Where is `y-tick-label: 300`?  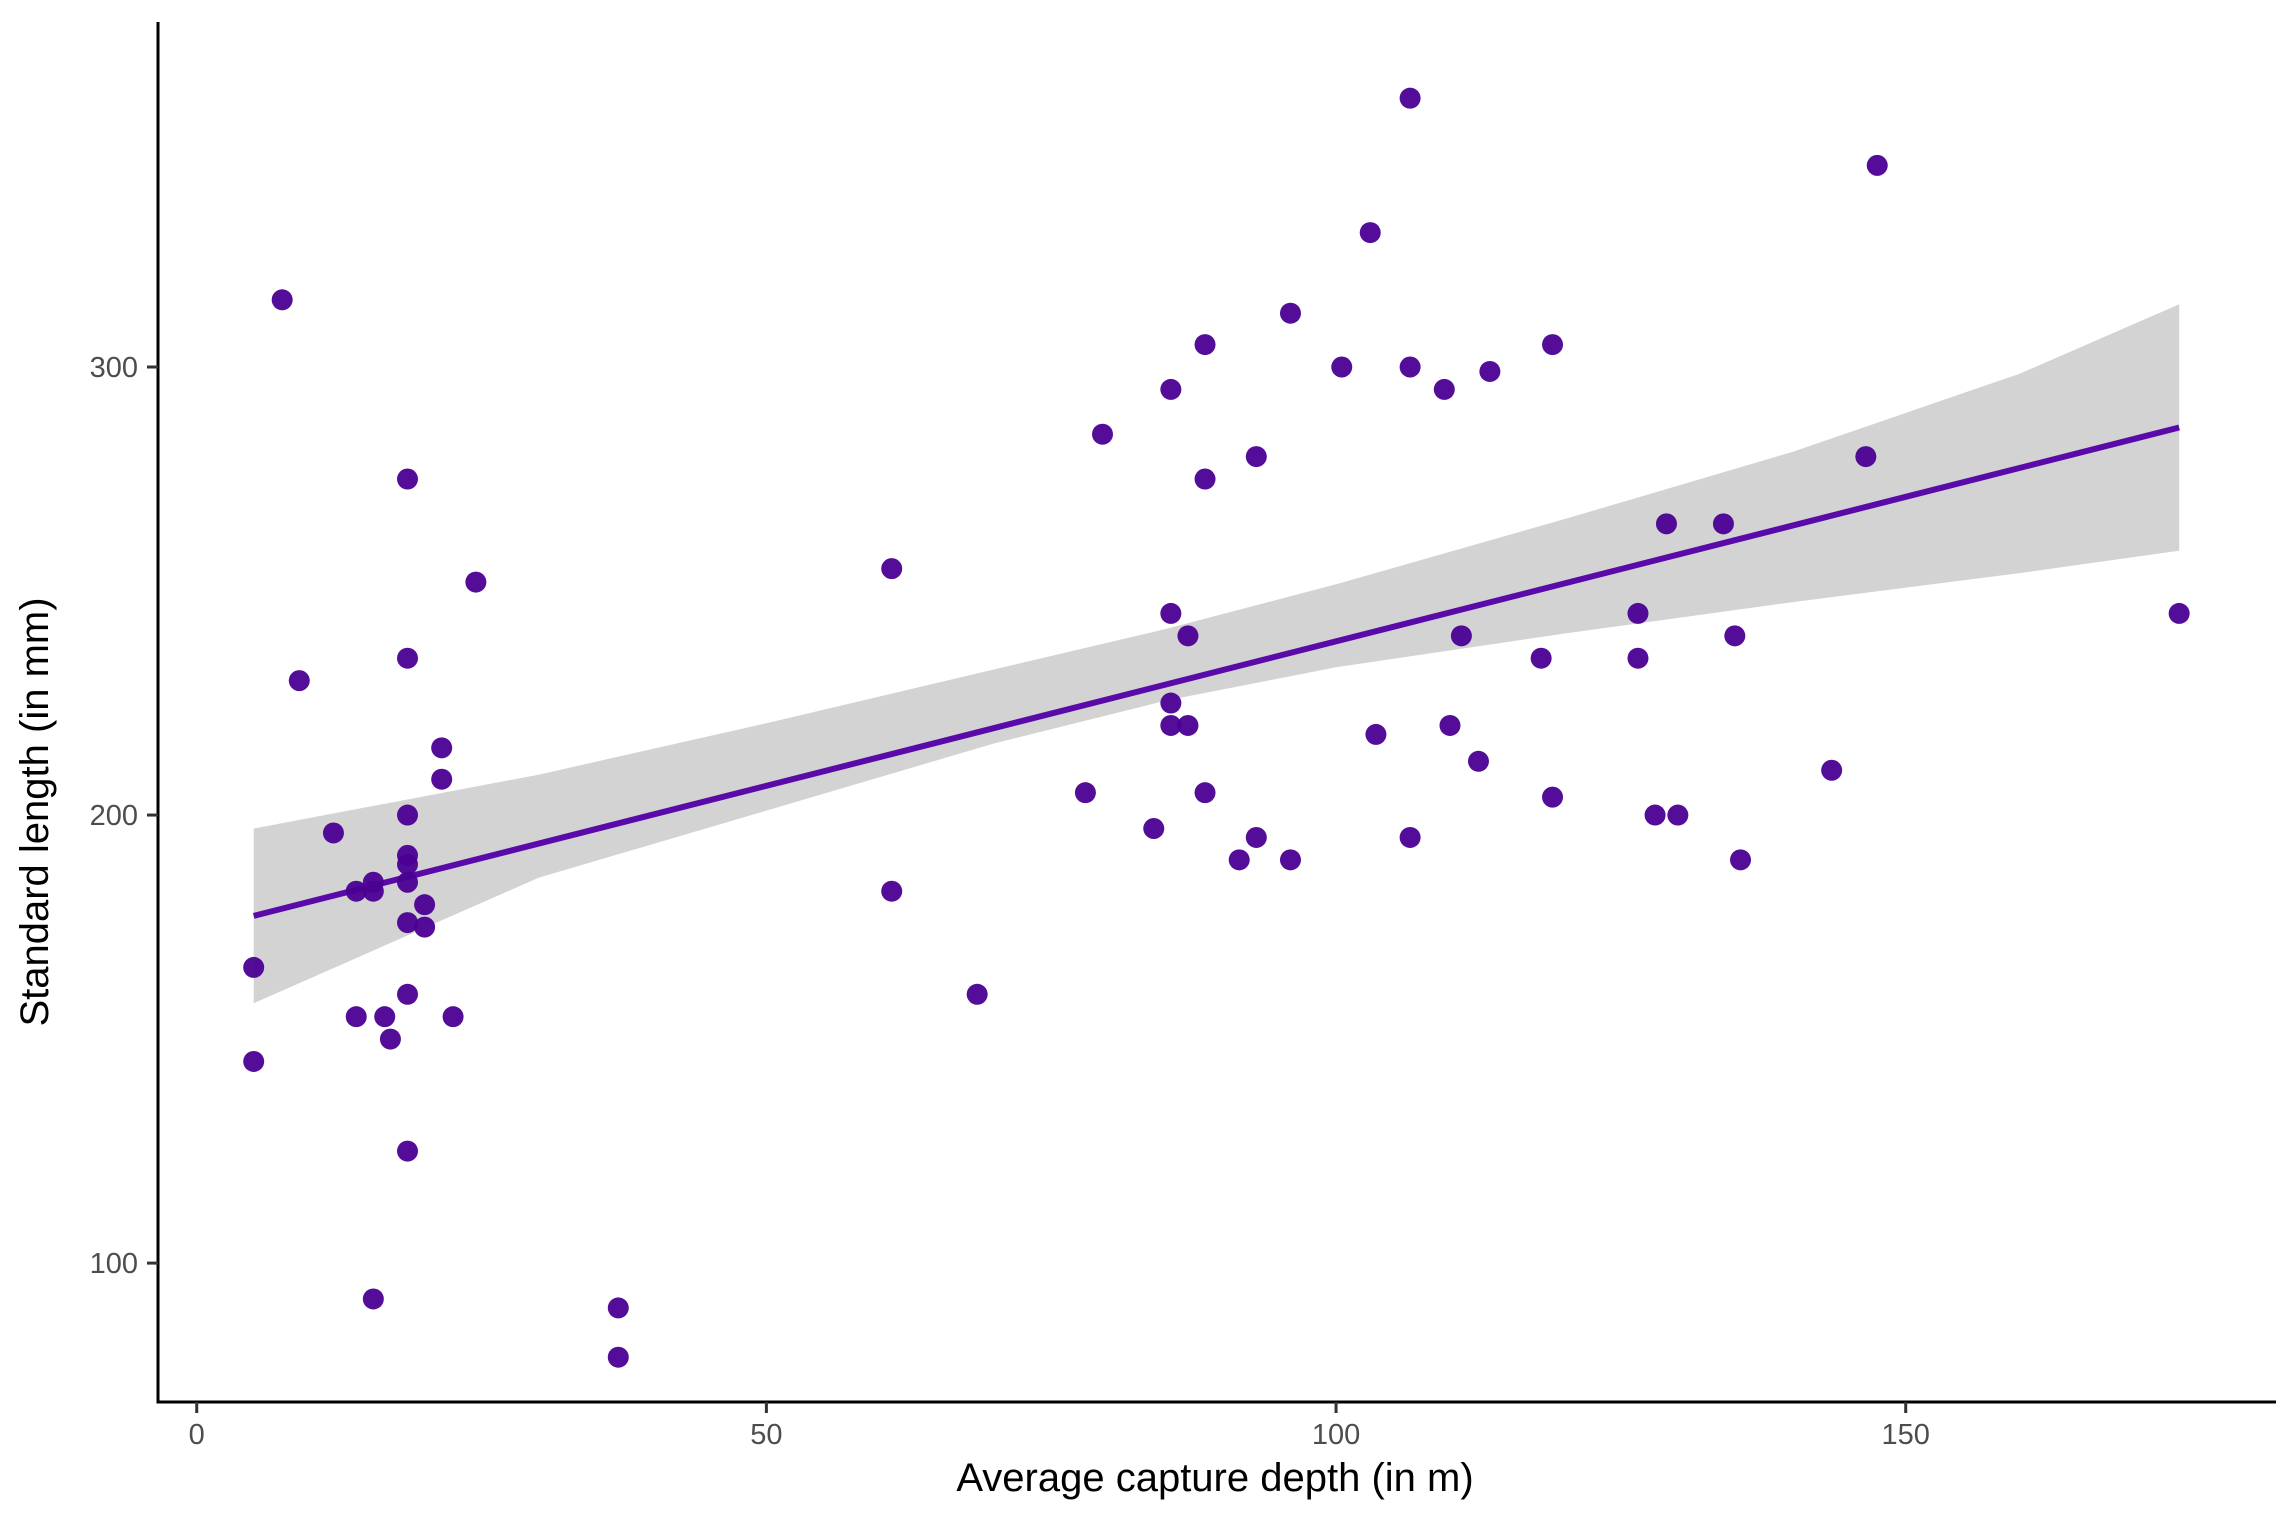 y-tick-label: 300 is located at coordinates (114, 368).